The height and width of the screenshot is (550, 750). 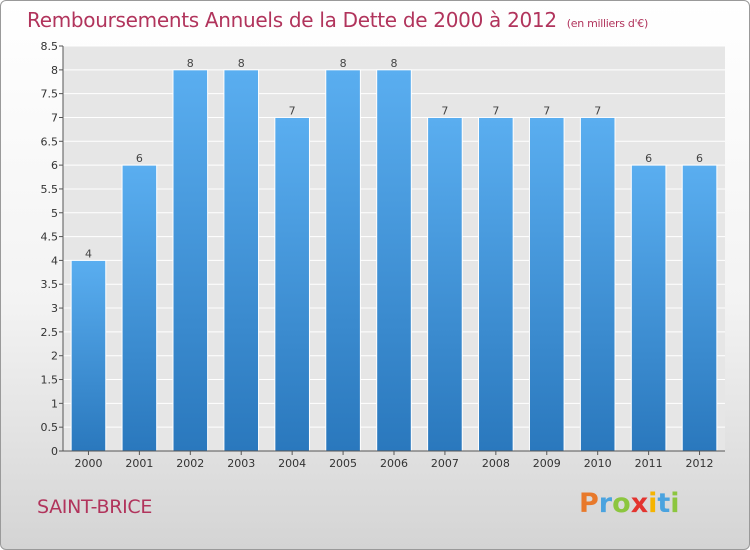 What do you see at coordinates (547, 463) in the screenshot?
I see `x-tick-label-2009: 2009` at bounding box center [547, 463].